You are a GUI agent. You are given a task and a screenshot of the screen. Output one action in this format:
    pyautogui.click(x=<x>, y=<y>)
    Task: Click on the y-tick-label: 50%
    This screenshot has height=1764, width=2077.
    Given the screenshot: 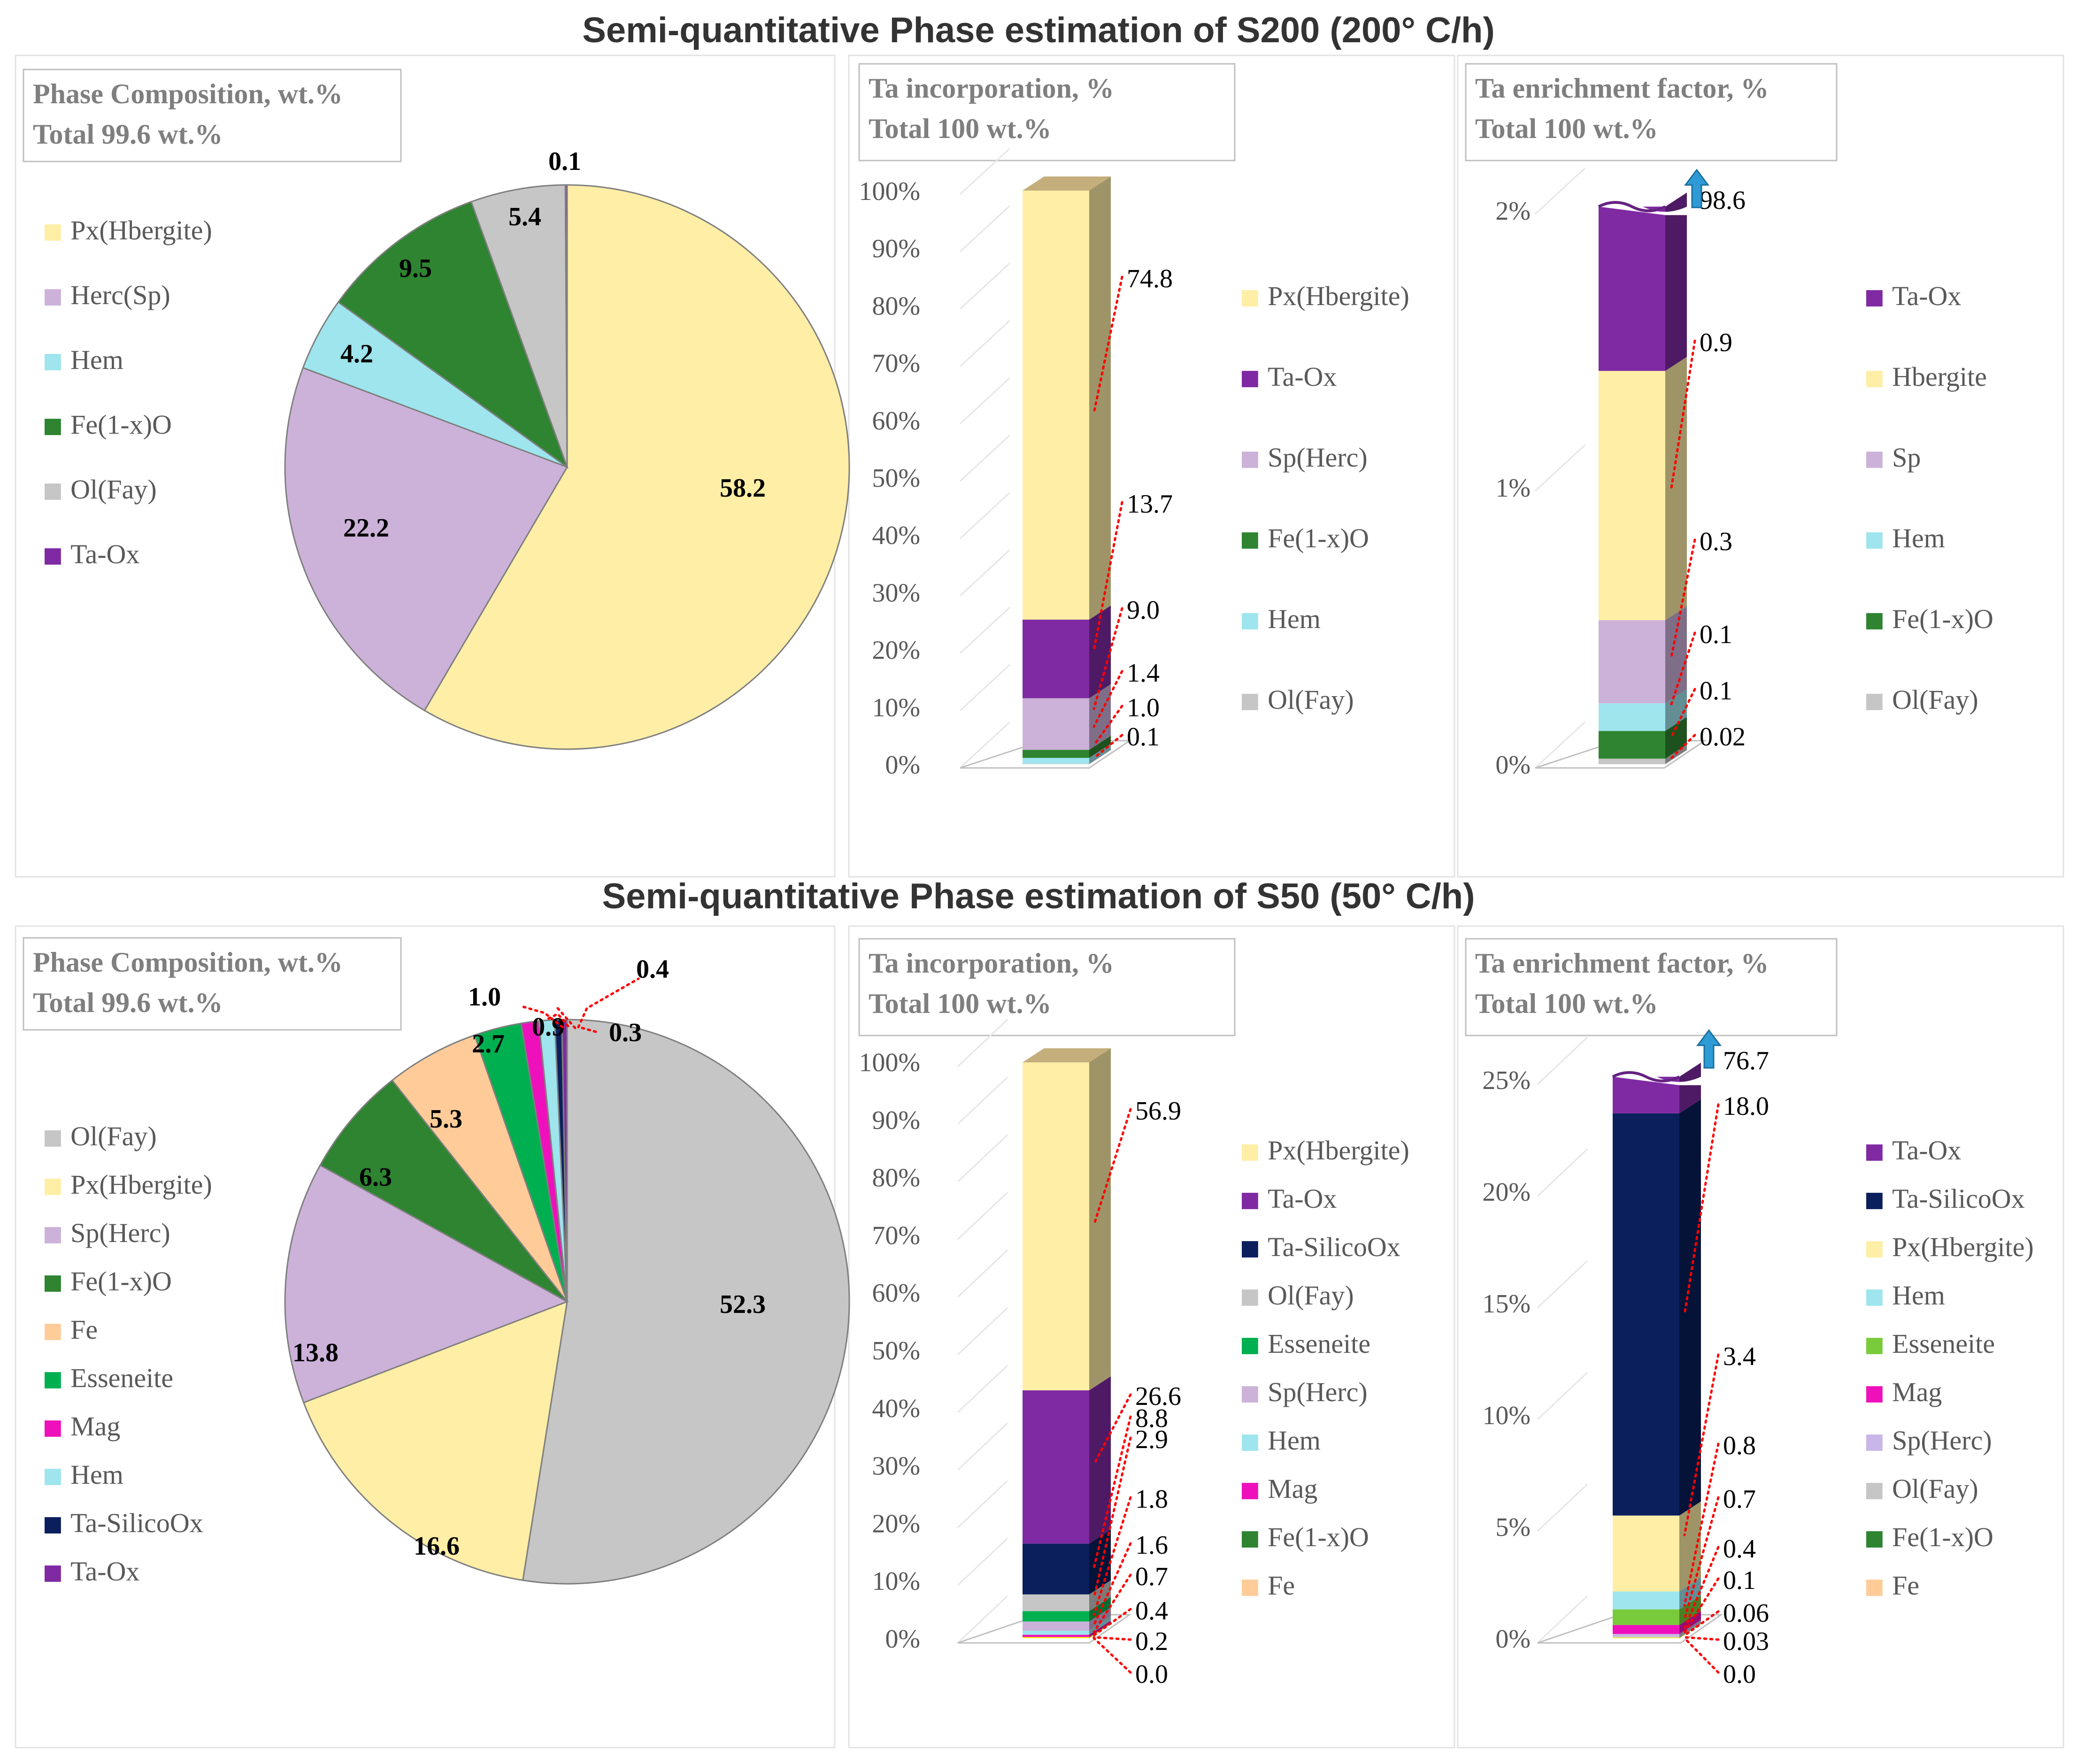 What is the action you would take?
    pyautogui.click(x=896, y=479)
    